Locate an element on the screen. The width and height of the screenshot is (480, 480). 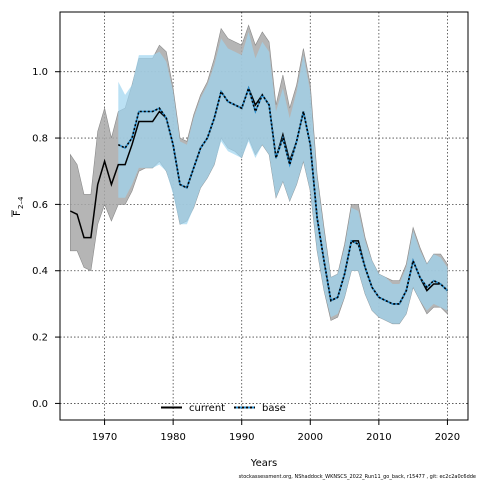
legend: current base is located at coordinates (223, 408).